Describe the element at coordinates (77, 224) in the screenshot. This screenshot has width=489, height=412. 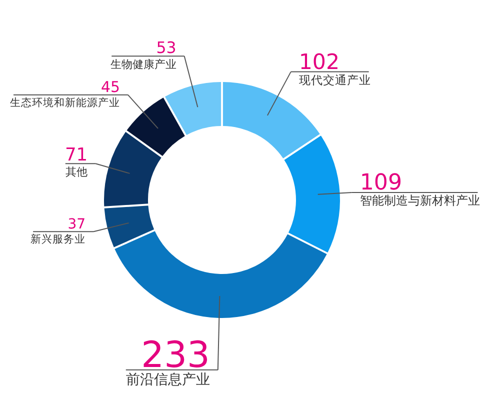
I see `data-label: 37` at that location.